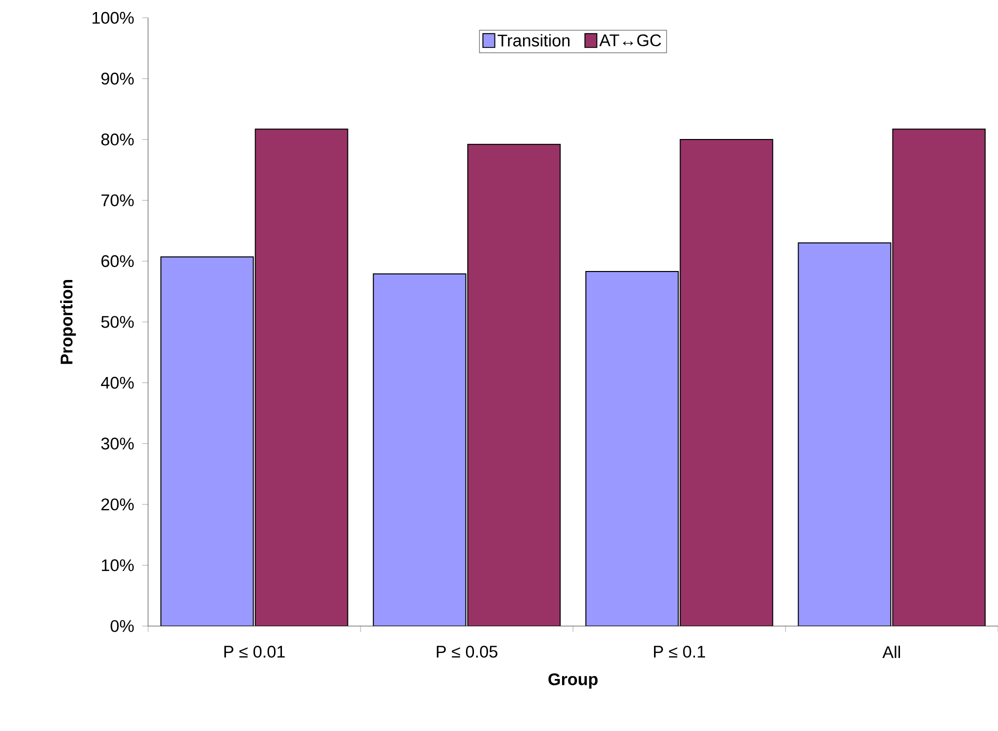  Describe the element at coordinates (118, 565) in the screenshot. I see `y-tick-label: 10%` at that location.